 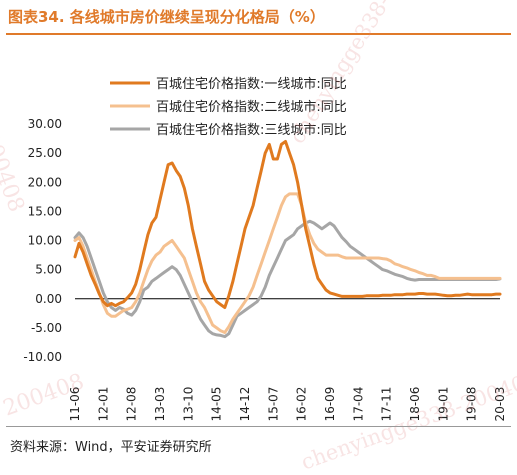 What do you see at coordinates (273, 404) in the screenshot?
I see `x-tick-label: 15-07` at bounding box center [273, 404].